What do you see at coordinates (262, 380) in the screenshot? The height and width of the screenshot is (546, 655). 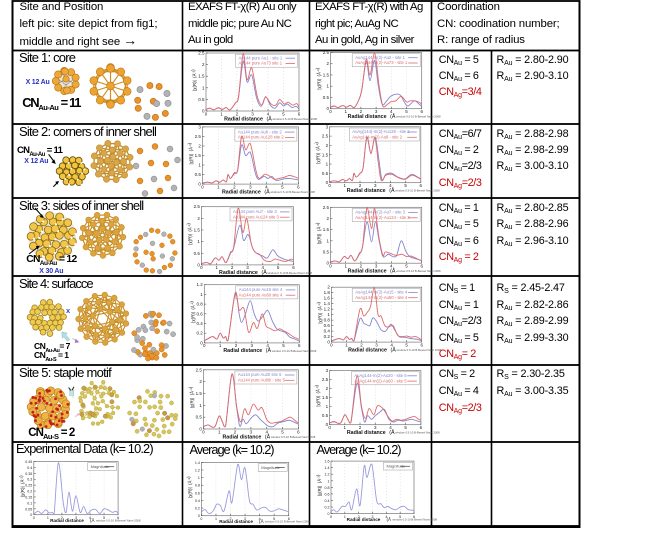 I see `svg-text: Au144 pure Au60i - site 5` at bounding box center [262, 380].